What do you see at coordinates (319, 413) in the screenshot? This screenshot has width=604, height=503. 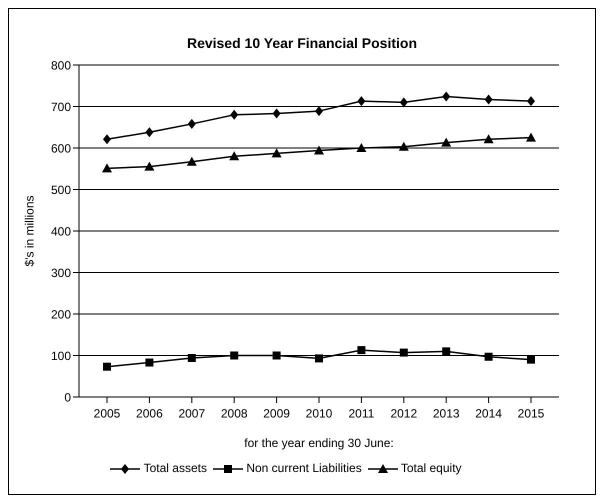 I see `x-tick-label: 2010` at bounding box center [319, 413].